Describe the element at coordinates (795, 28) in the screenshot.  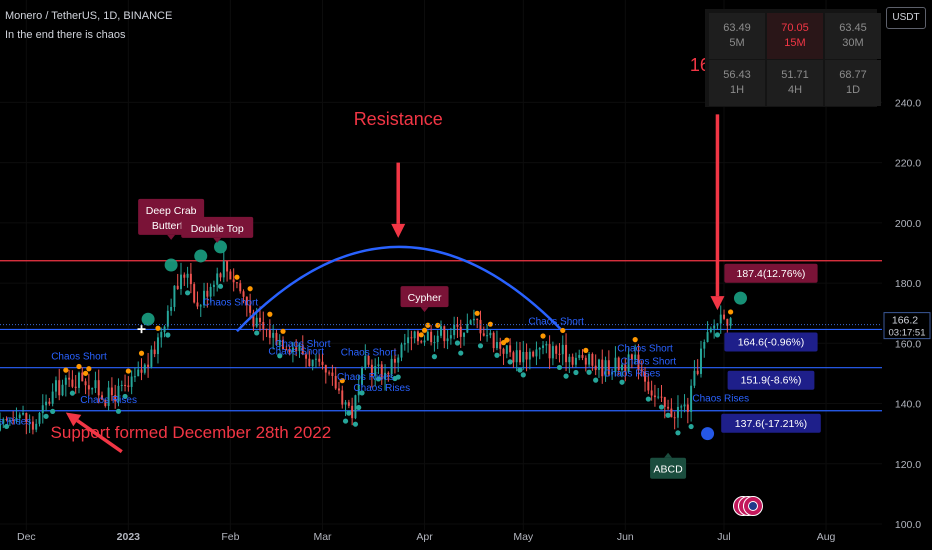
I see `rsi-value: 70.05` at that location.